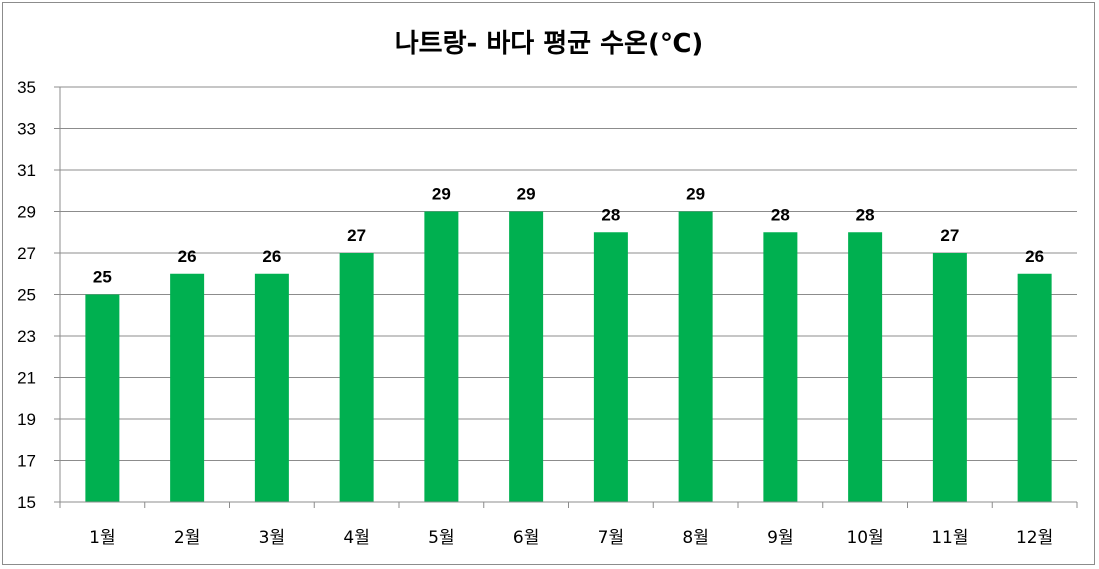 This screenshot has width=1099, height=569. Describe the element at coordinates (26, 87) in the screenshot. I see `y-tick-label: 35` at that location.